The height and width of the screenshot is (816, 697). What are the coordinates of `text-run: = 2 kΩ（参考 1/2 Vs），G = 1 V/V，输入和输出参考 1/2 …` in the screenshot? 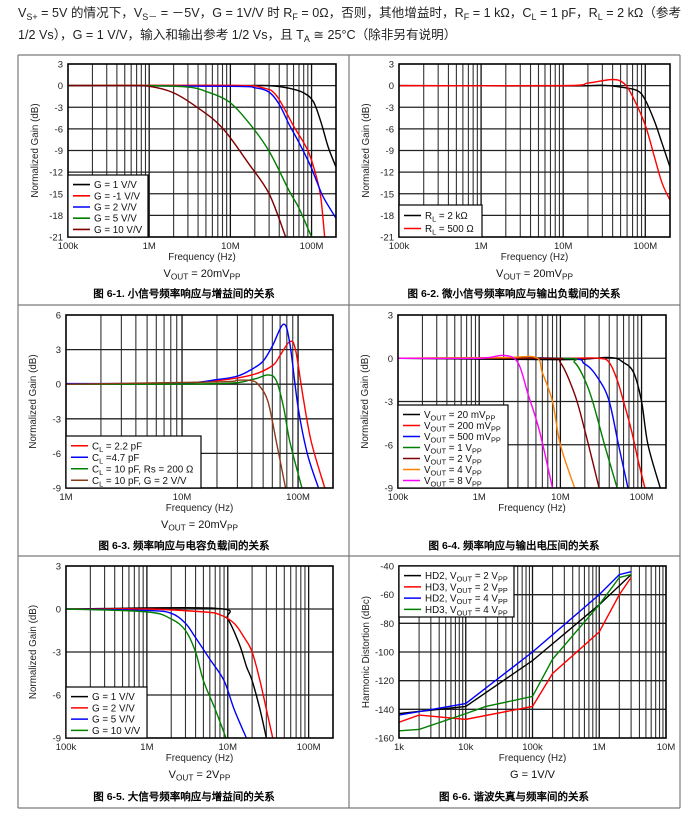 It's located at (350, 24).